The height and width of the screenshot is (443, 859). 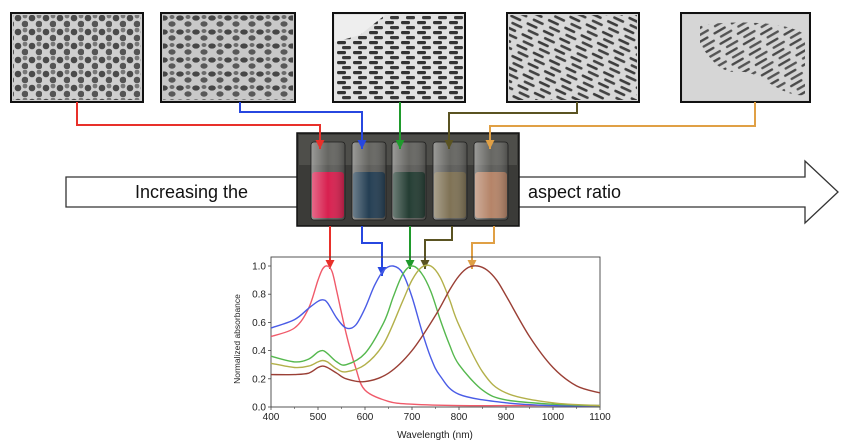 I want to click on x-tick-label: 1000, so click(x=553, y=417).